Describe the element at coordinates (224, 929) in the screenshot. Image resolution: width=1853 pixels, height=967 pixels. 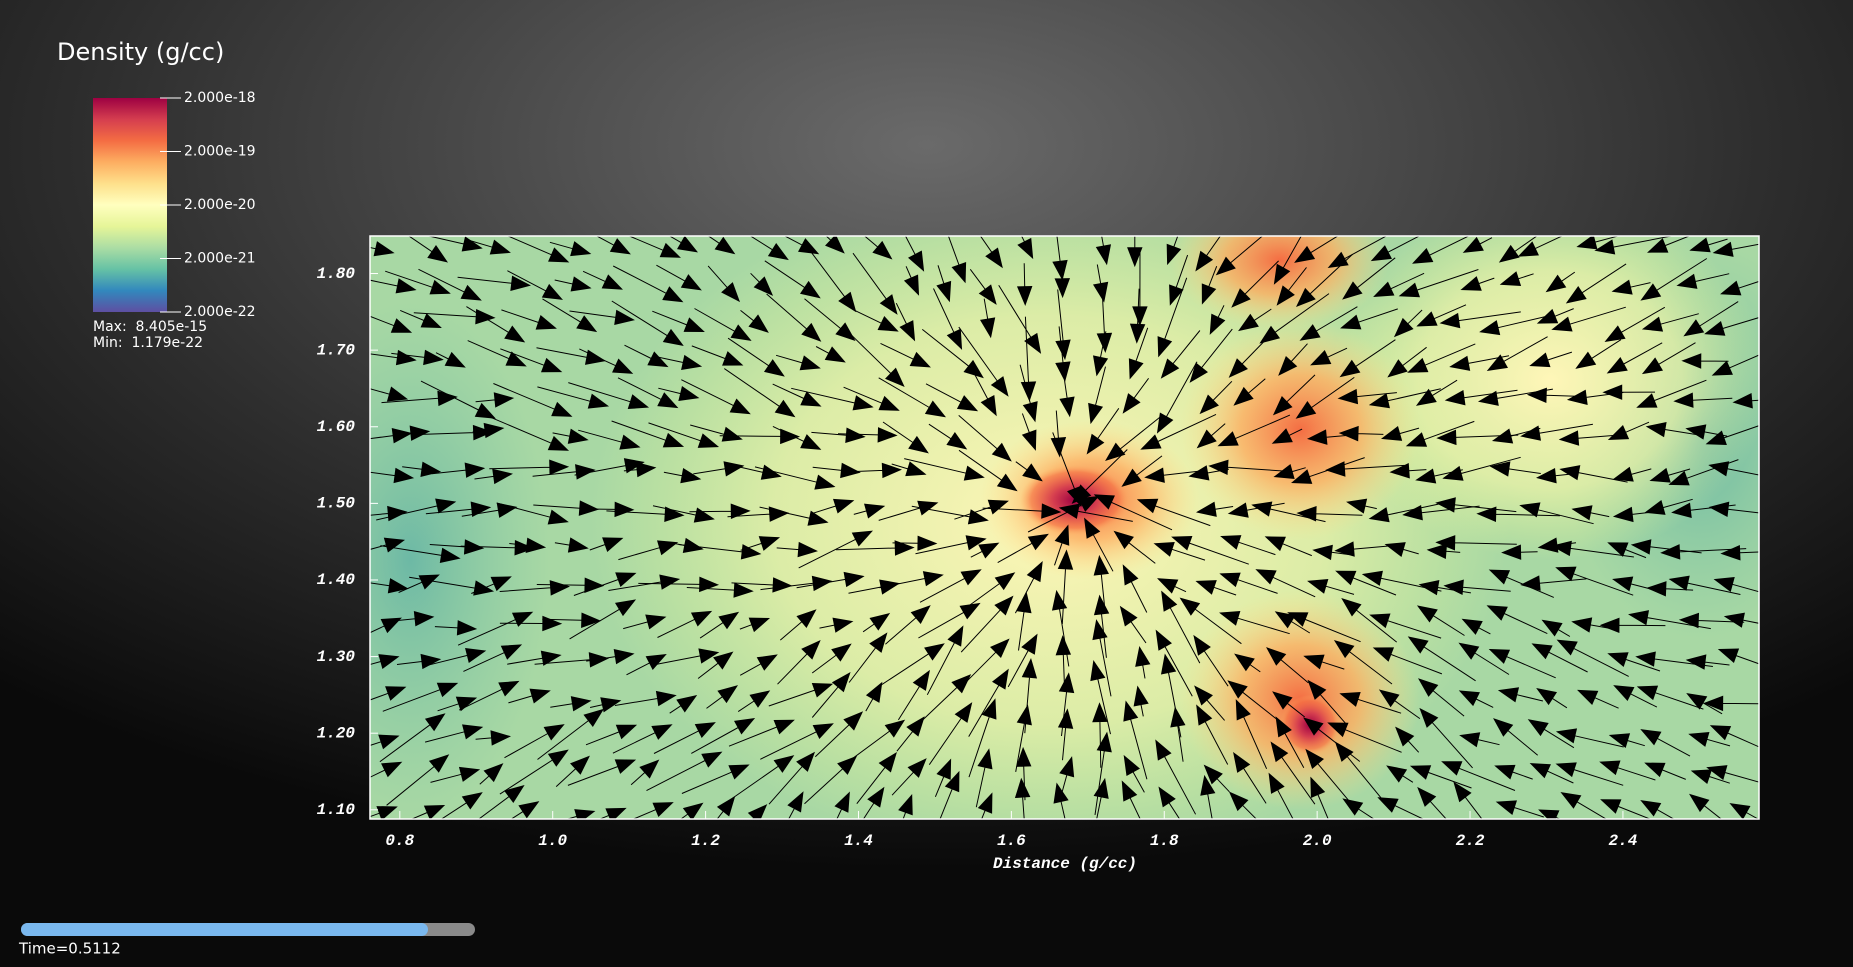
I see `time-slider-fill` at that location.